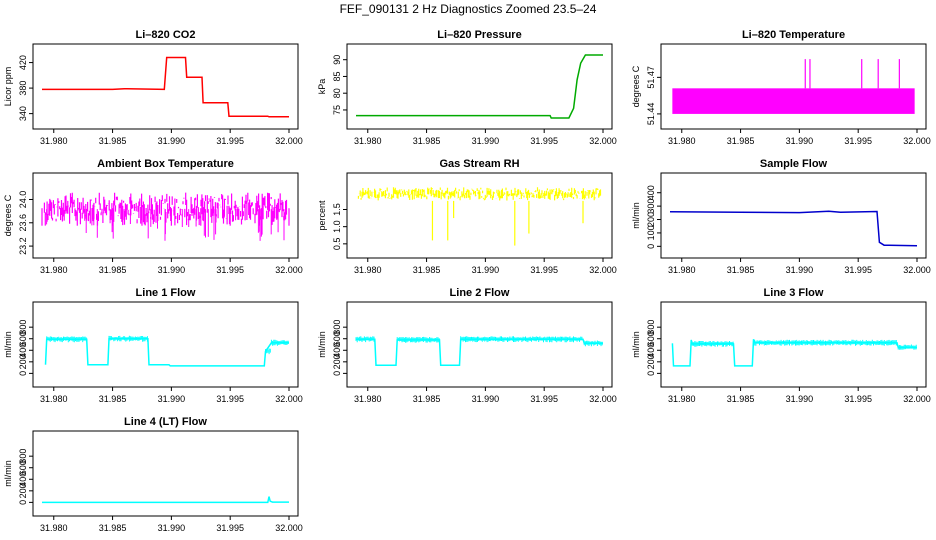 This screenshot has width=936, height=540. Describe the element at coordinates (651, 77) in the screenshot. I see `y-tick-label: 51.47` at that location.